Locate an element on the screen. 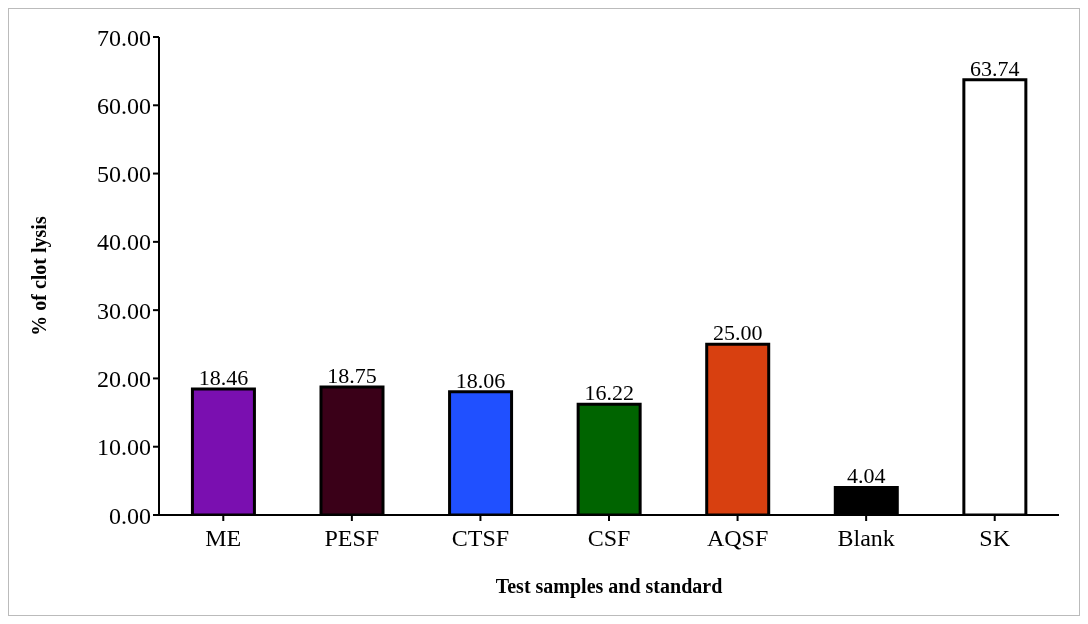  x-tick-label: SK is located at coordinates (995, 538).